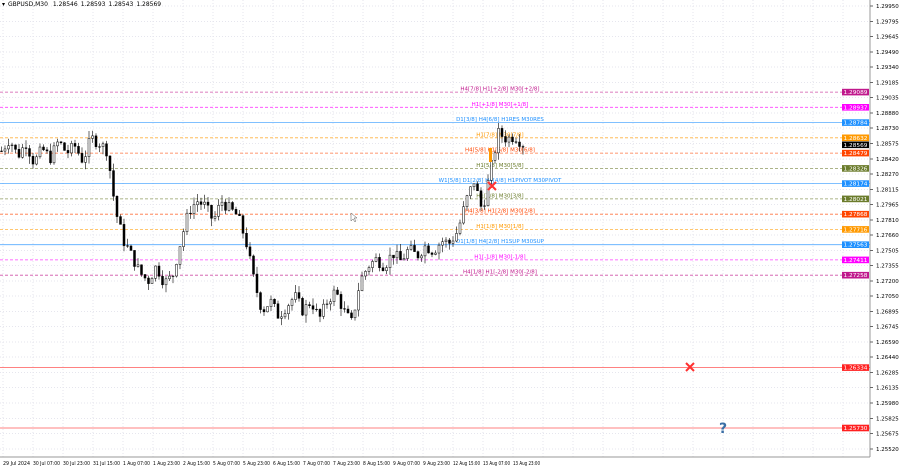  Describe the element at coordinates (856, 276) in the screenshot. I see `price-level-badge-text: 1.27258` at that location.